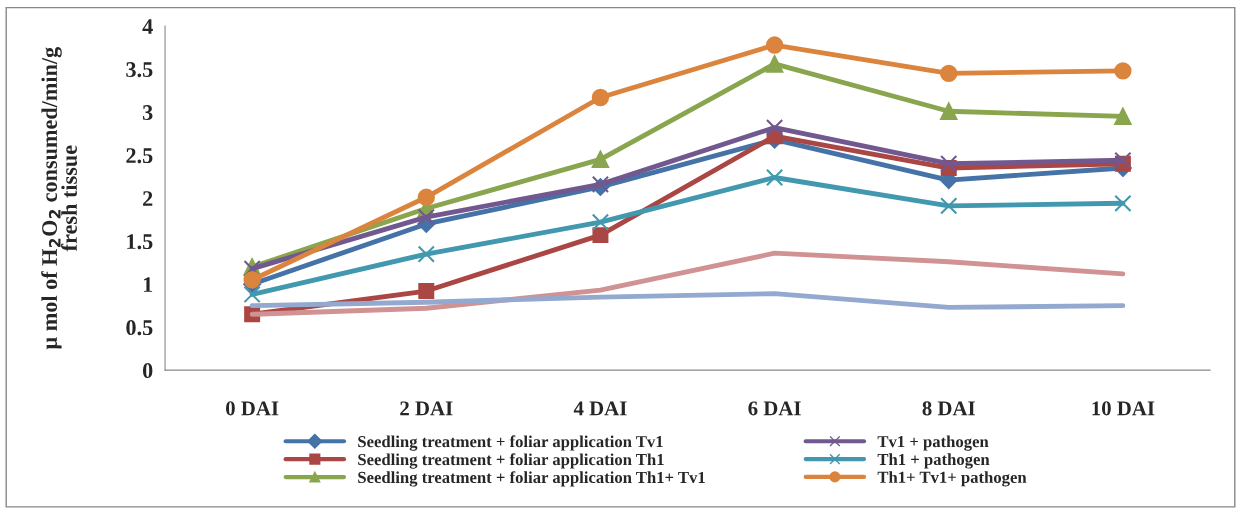 This screenshot has height=512, width=1241. I want to click on y-tick-label: 1, so click(148, 284).